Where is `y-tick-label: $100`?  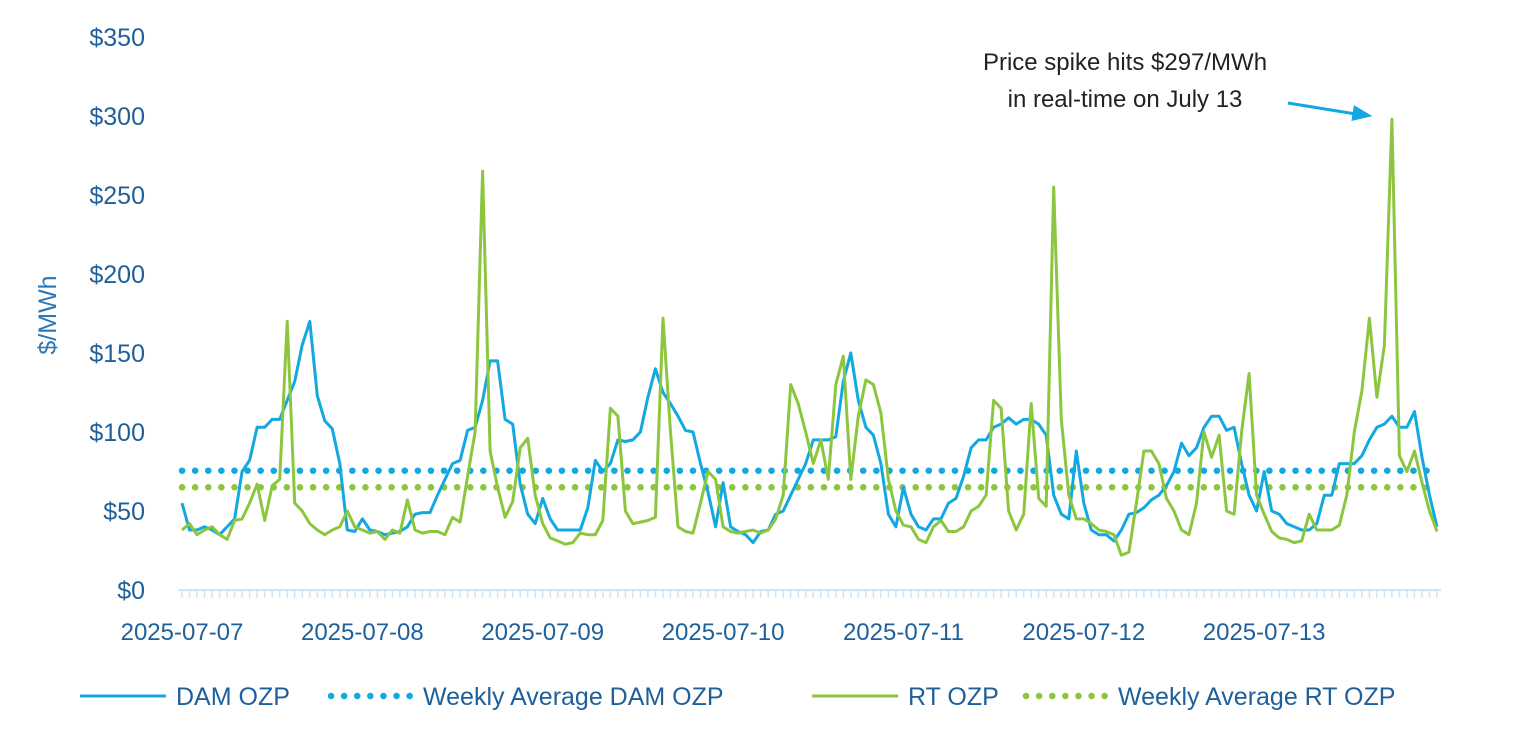 y-tick-label: $100 is located at coordinates (117, 433).